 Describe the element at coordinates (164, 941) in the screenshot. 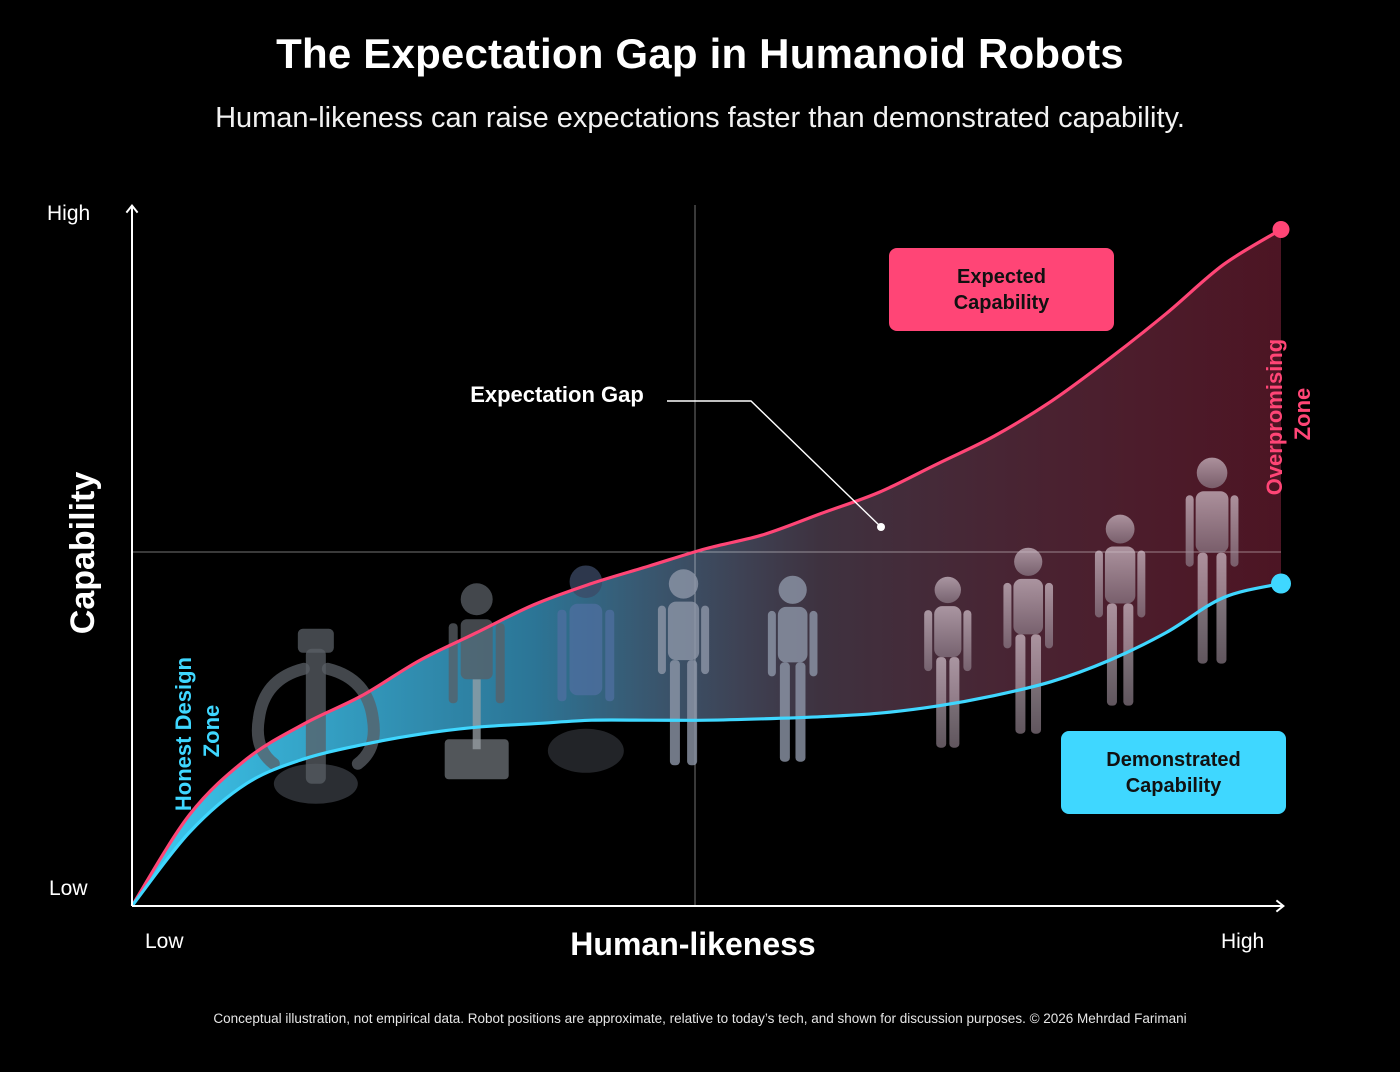

I see `x-tick-label-low: Low` at that location.